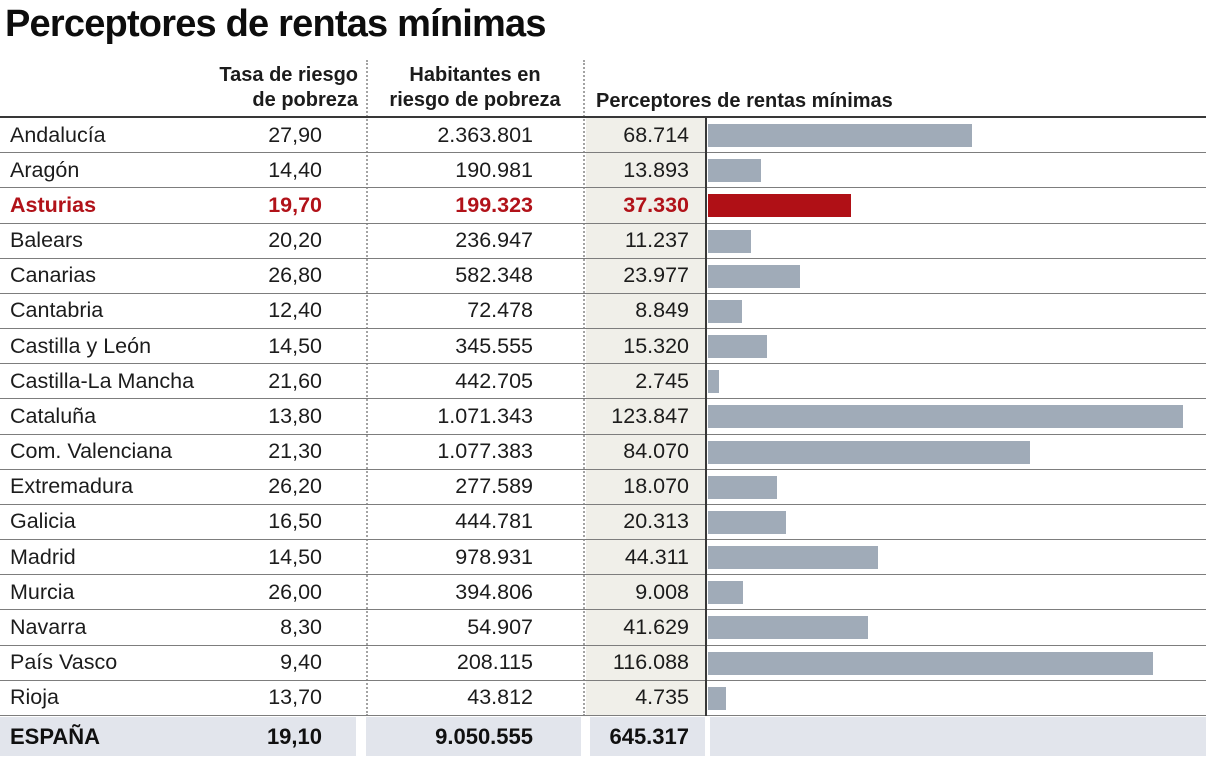  What do you see at coordinates (603, 523) in the screenshot?
I see `table-row: Galicia 16,50 444.781 20.313` at bounding box center [603, 523].